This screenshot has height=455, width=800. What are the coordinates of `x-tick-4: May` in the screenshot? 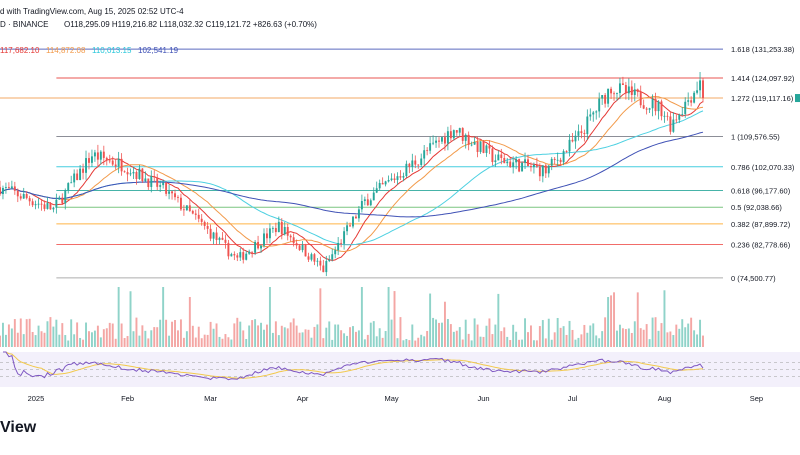 It's located at (391, 398).